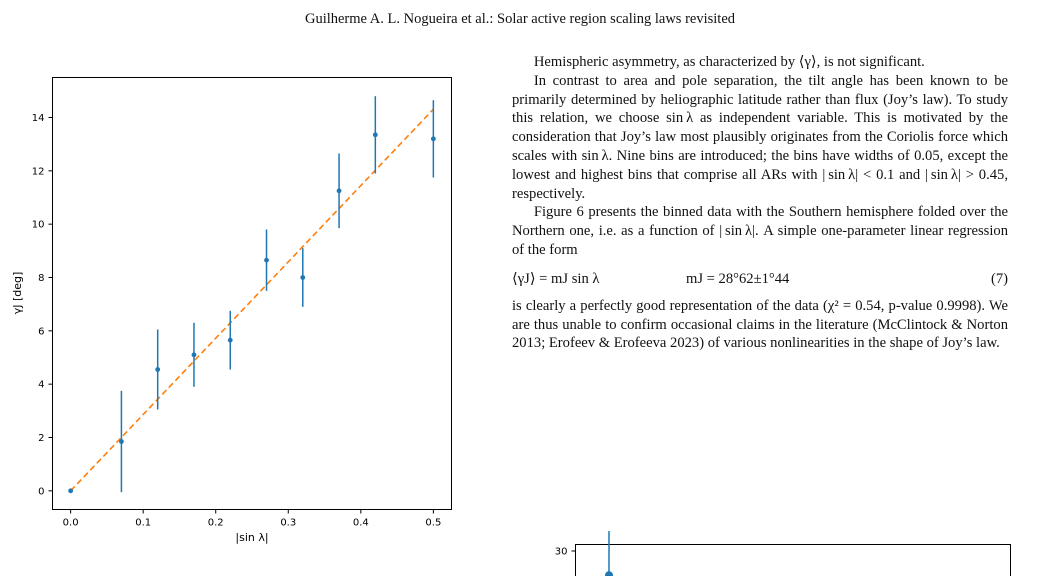 This screenshot has height=576, width=1040. I want to click on y-tick-label: 12, so click(38, 171).